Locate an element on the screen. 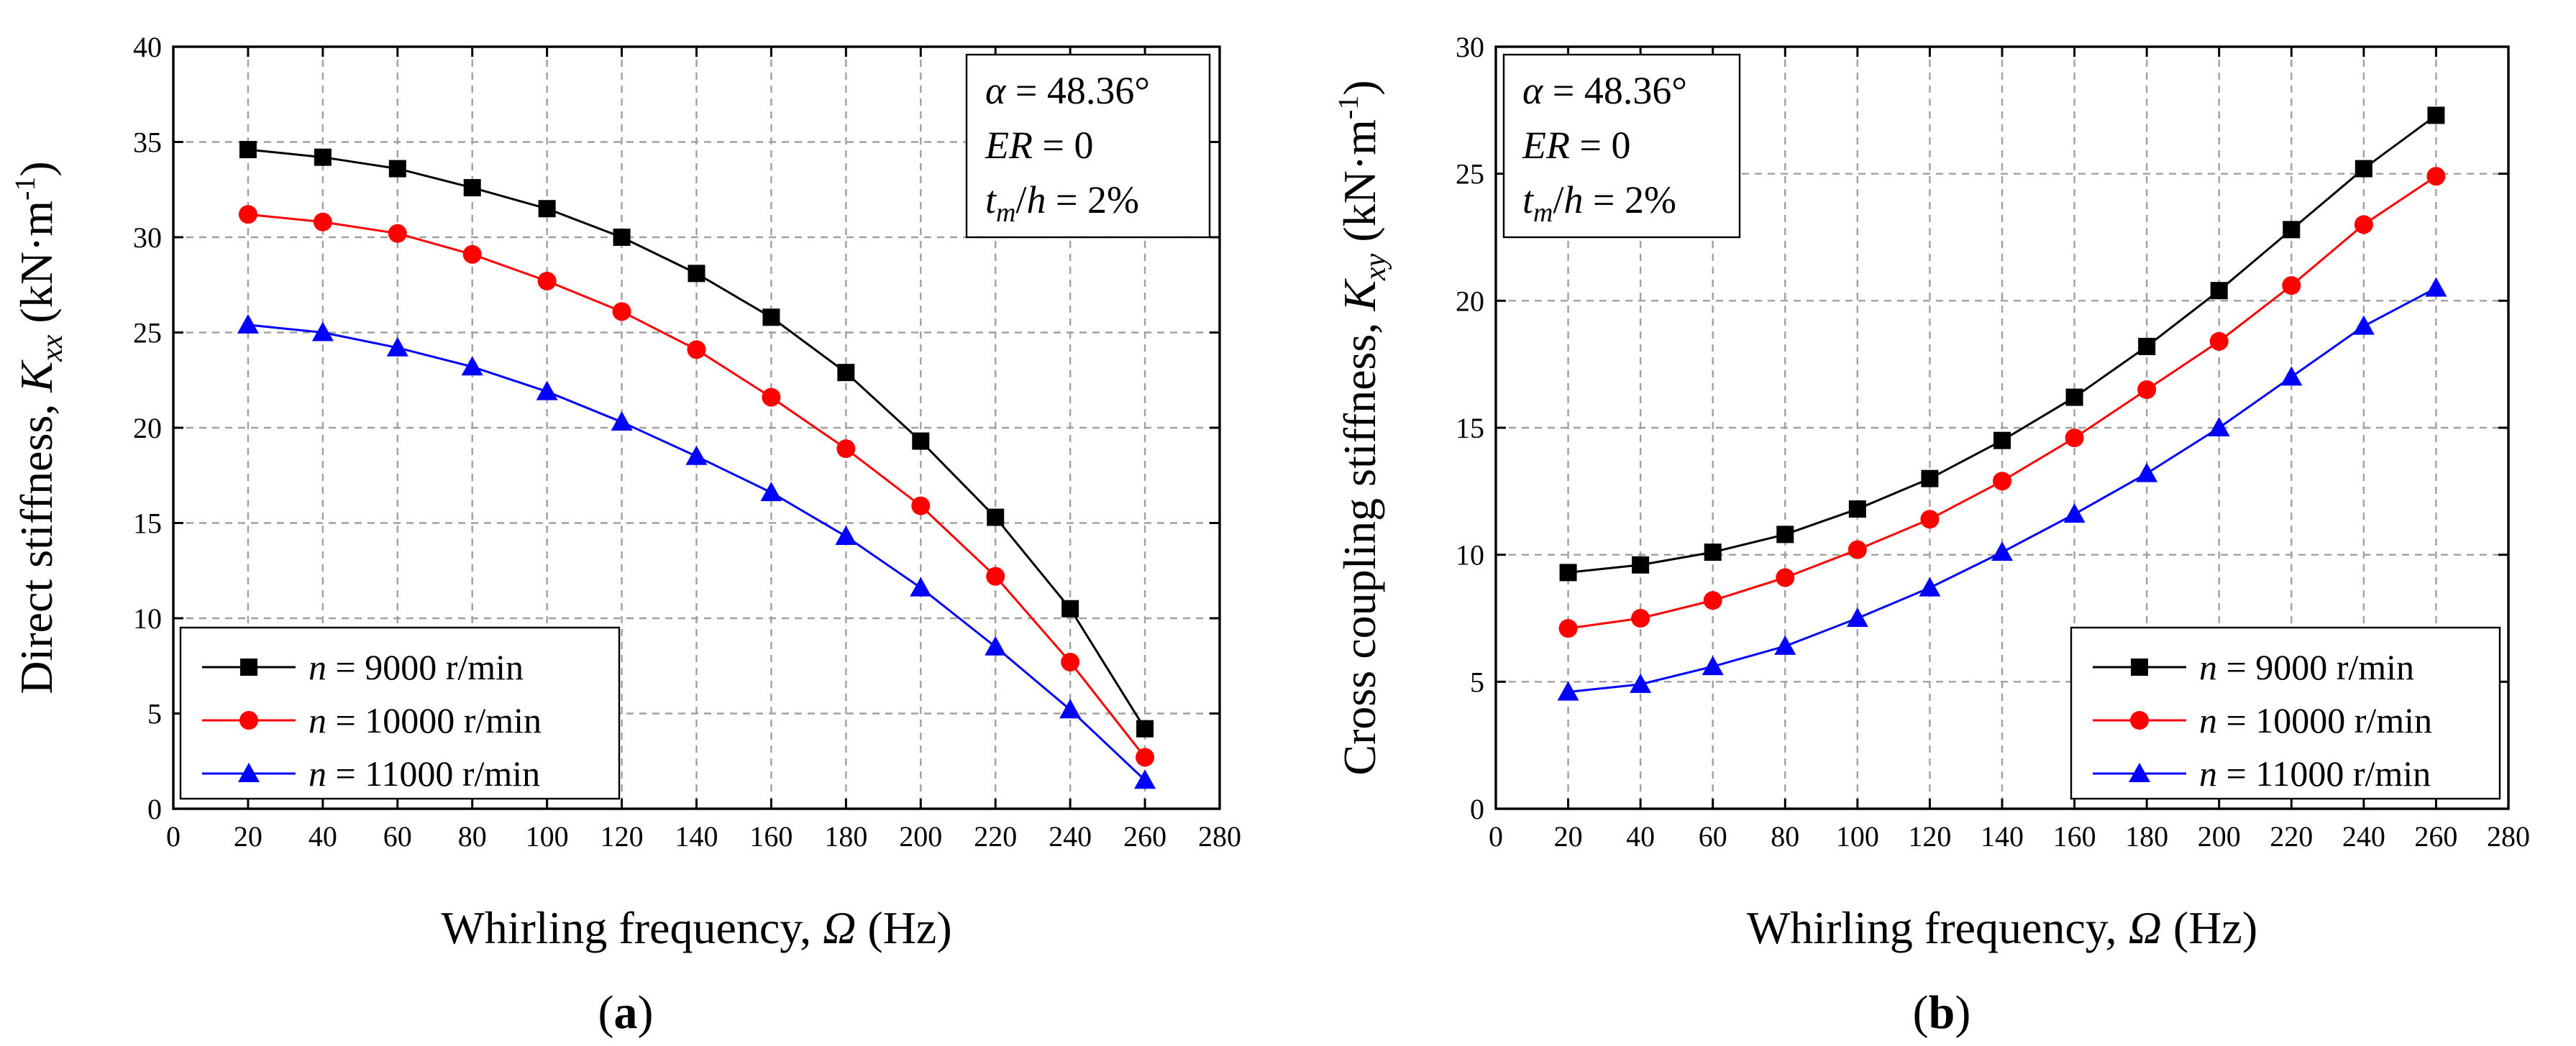  y-tick-label: 35 is located at coordinates (147, 143).